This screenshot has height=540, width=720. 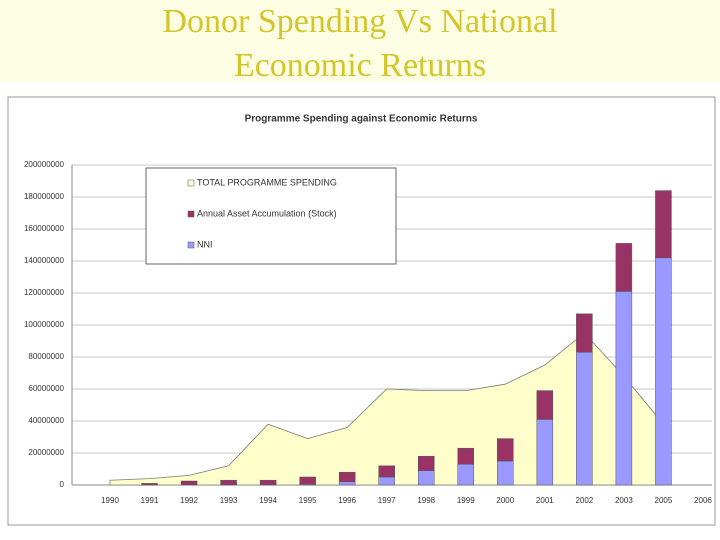 What do you see at coordinates (387, 500) in the screenshot?
I see `x-tick-label: 1997` at bounding box center [387, 500].